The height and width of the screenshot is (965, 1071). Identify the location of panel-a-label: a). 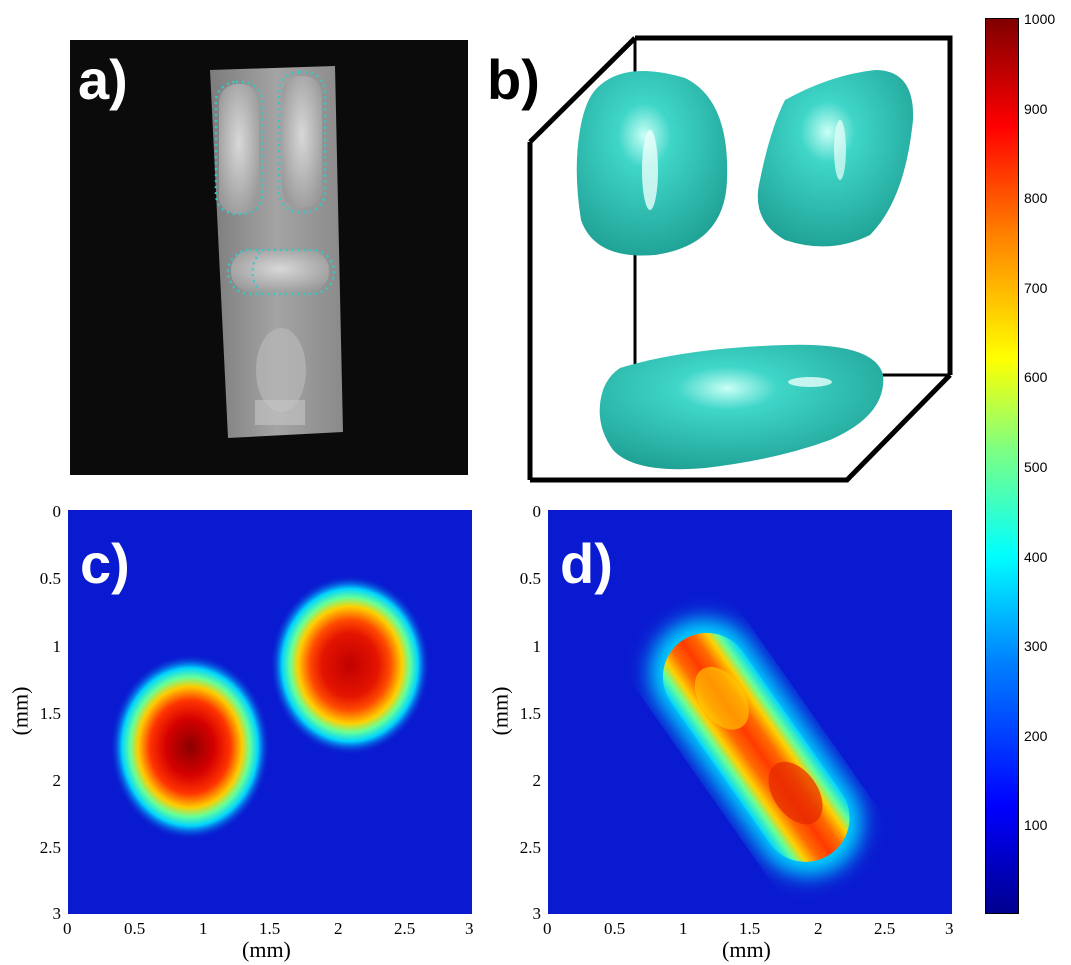
(103, 79).